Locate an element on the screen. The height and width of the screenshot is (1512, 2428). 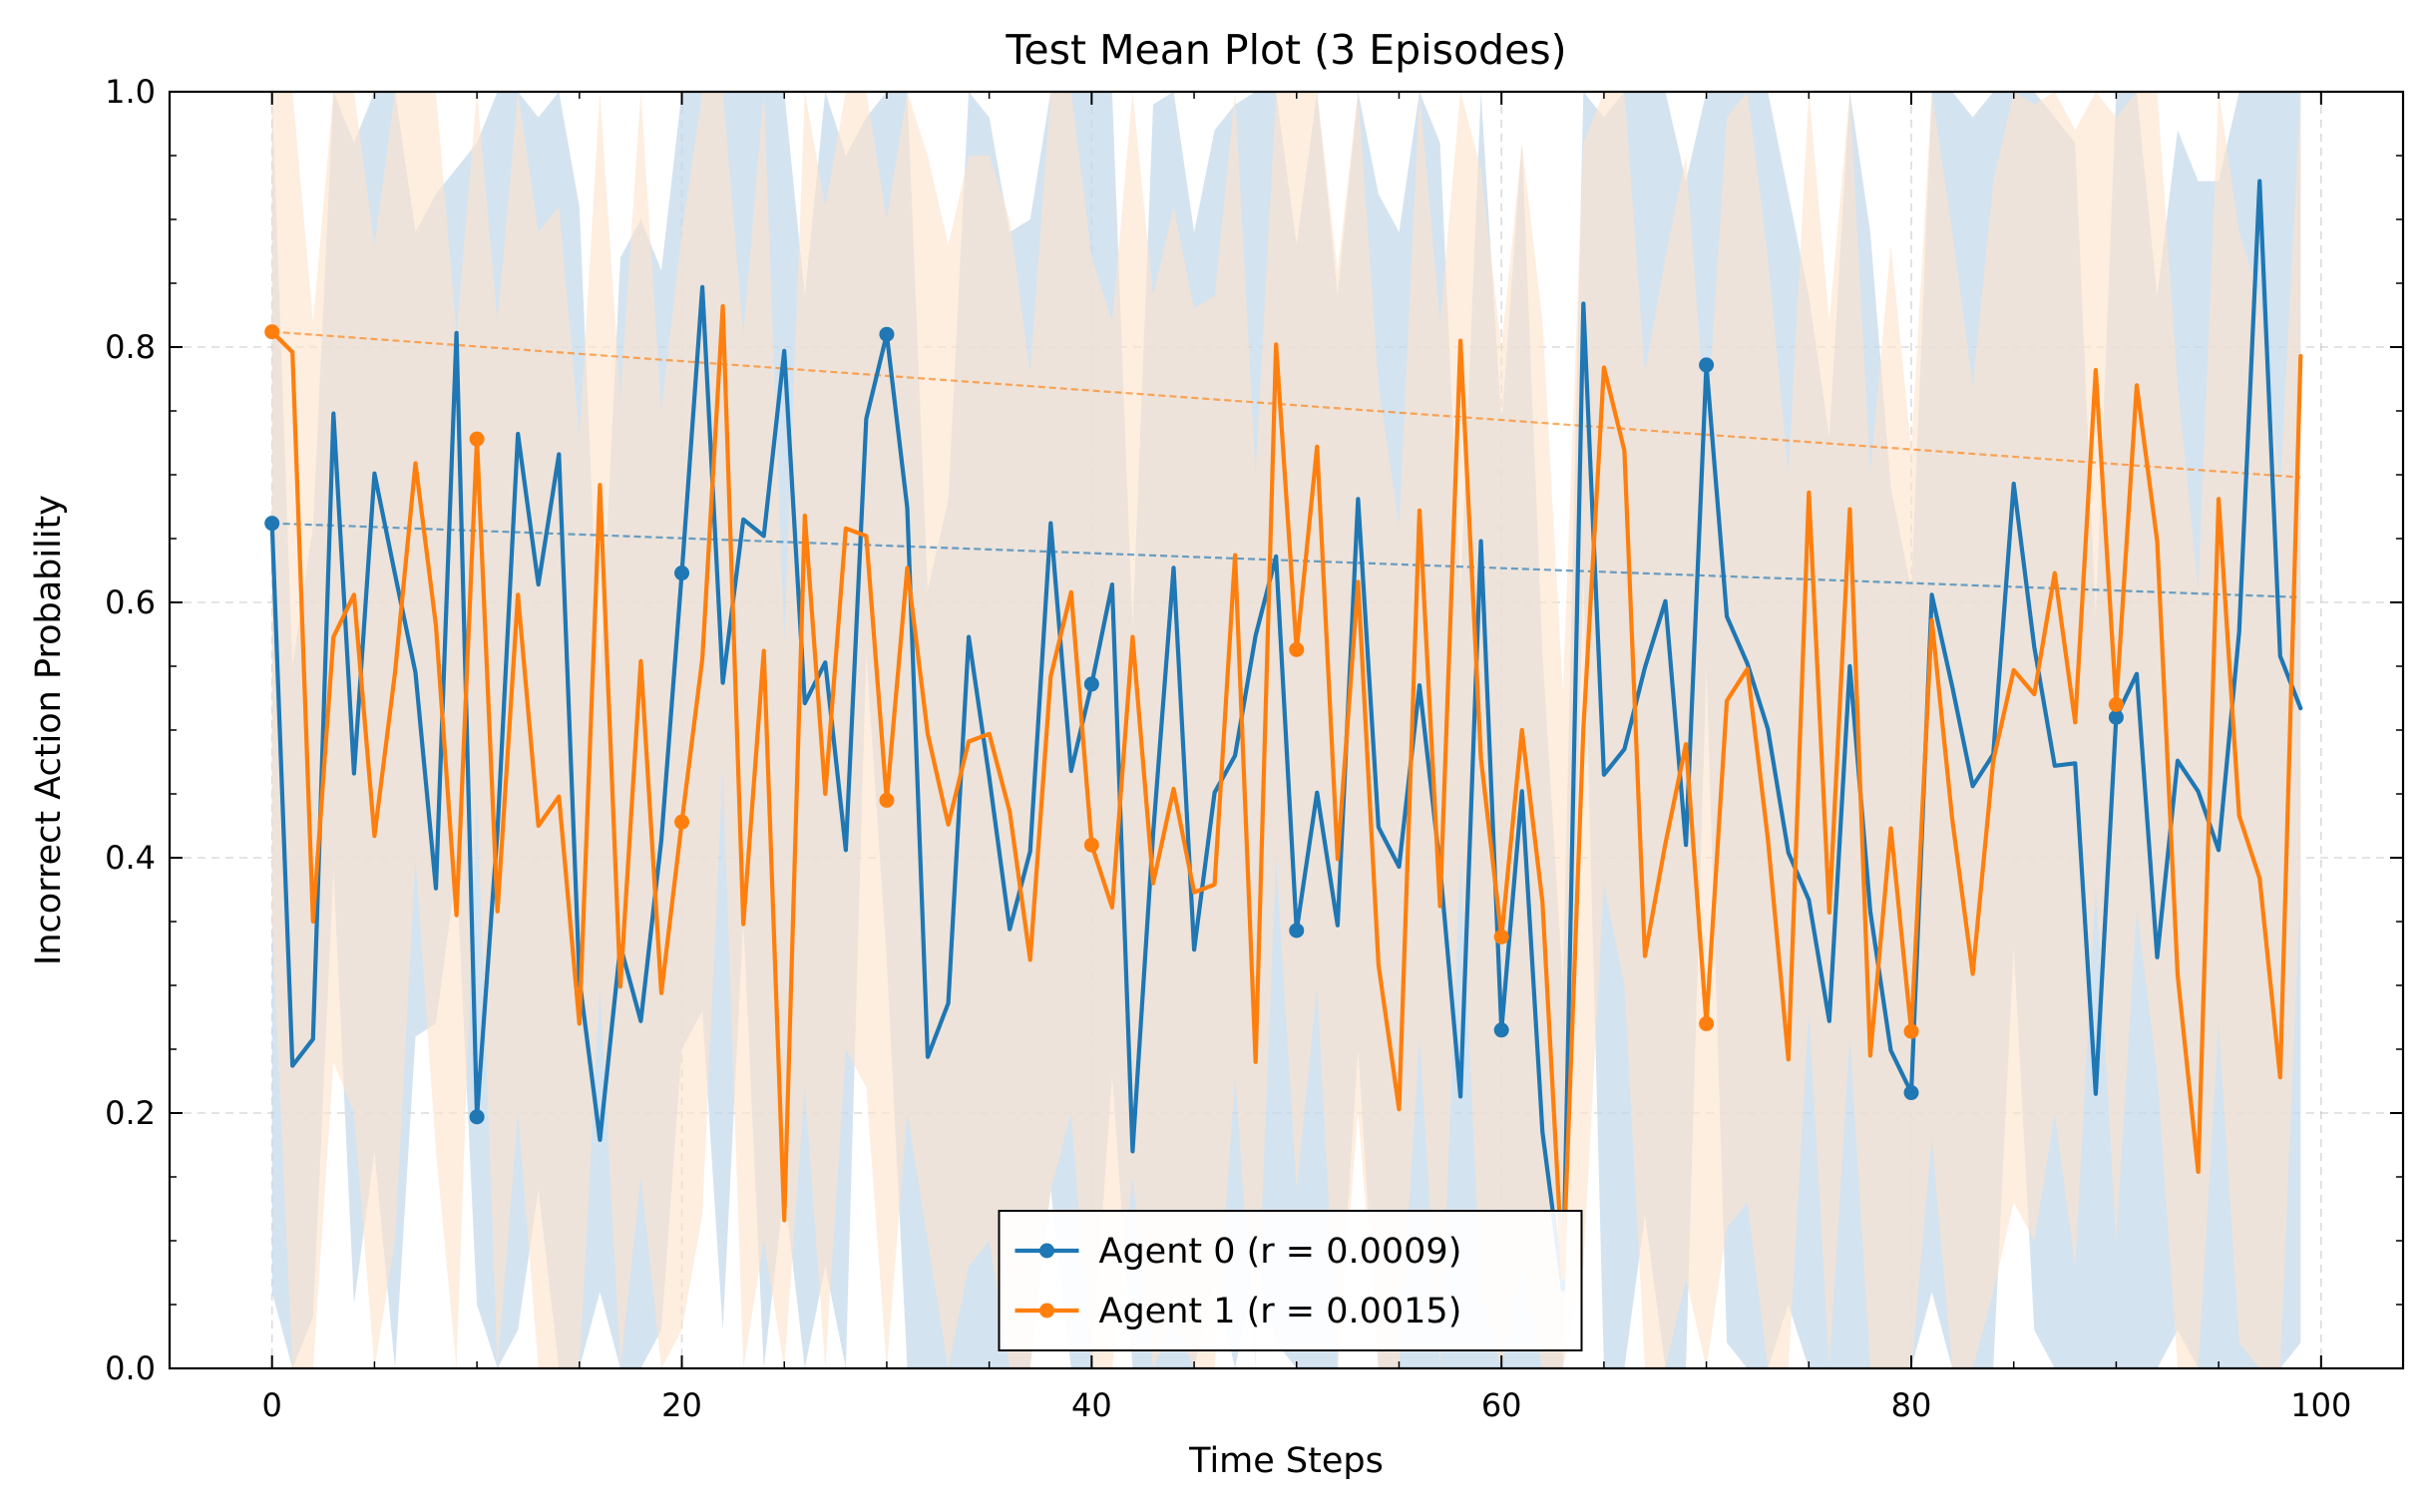
x-tick-label: 0 is located at coordinates (272, 1405).